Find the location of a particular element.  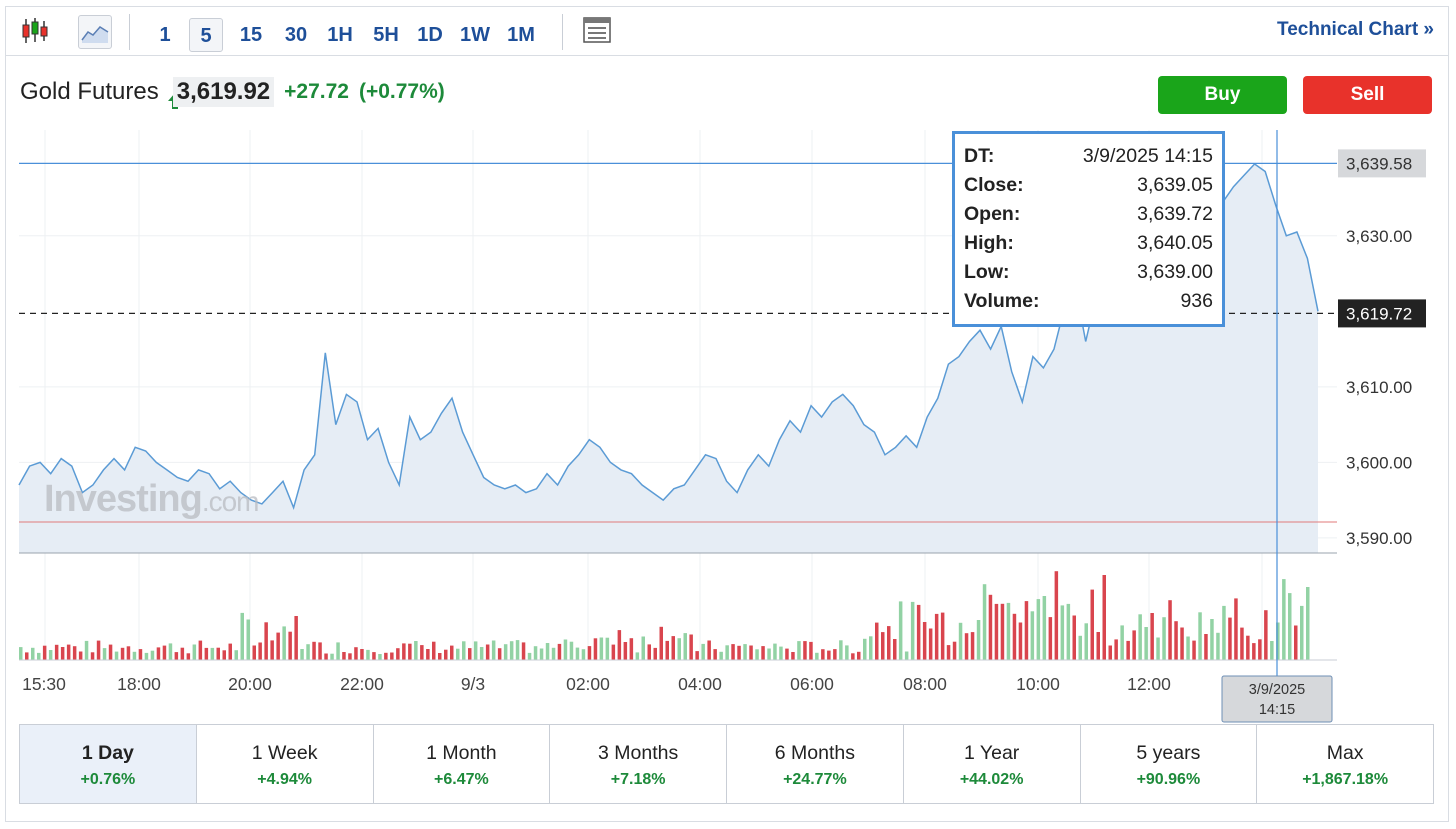

area-chart-icon is located at coordinates (95, 32).